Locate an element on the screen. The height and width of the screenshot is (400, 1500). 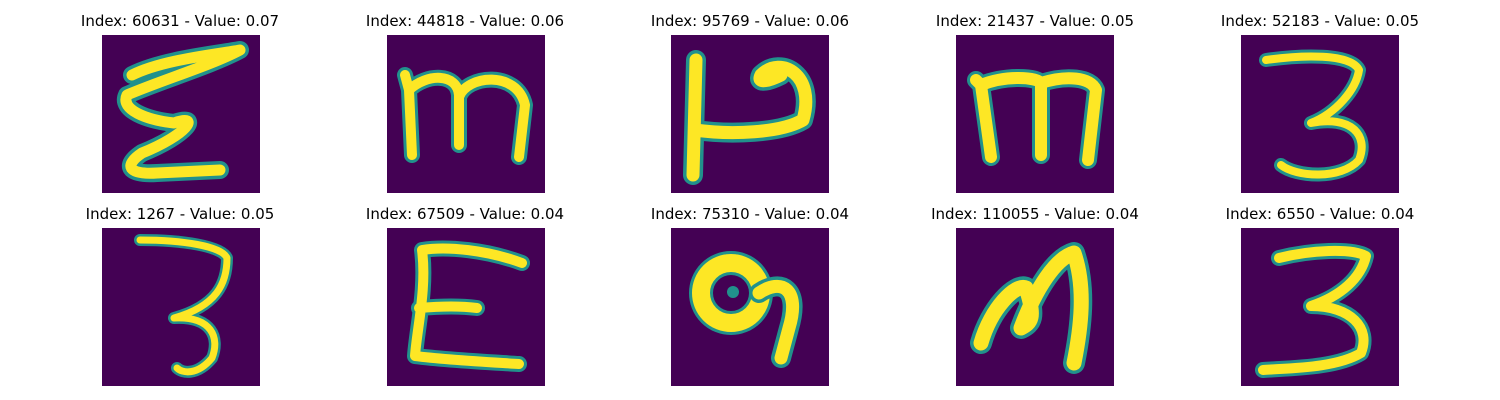
panel-title: Index: 75310 - Value: 0.04 is located at coordinates (750, 214).